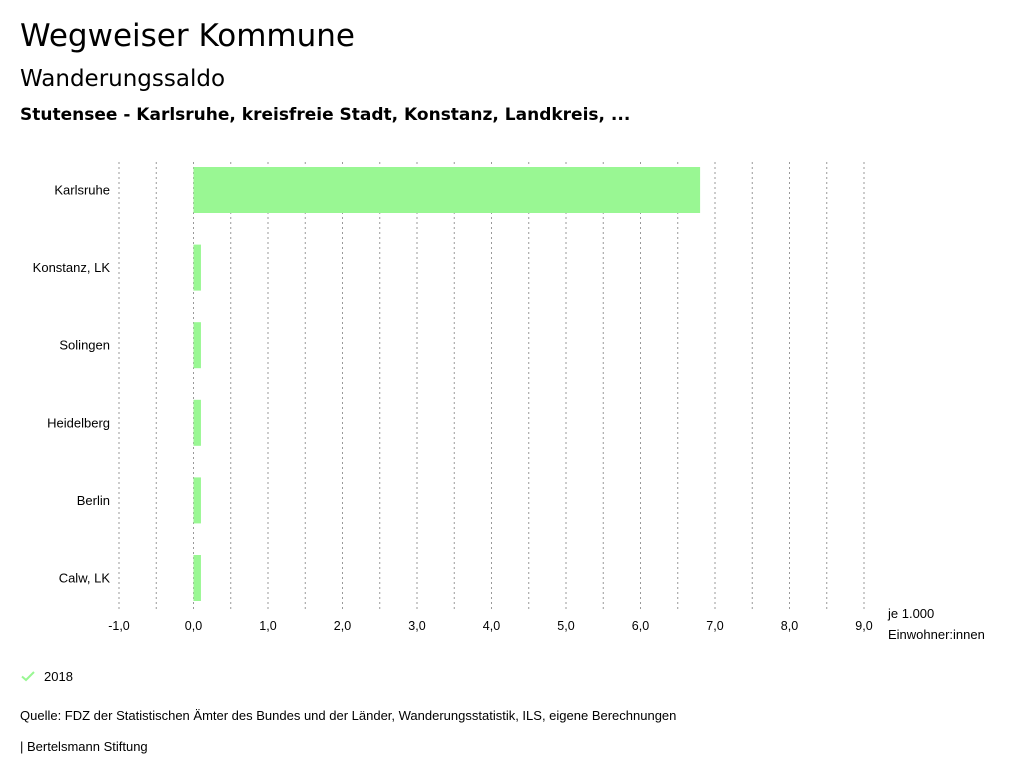 This screenshot has height=780, width=1024. I want to click on category-label: Karlsruhe, so click(82, 190).